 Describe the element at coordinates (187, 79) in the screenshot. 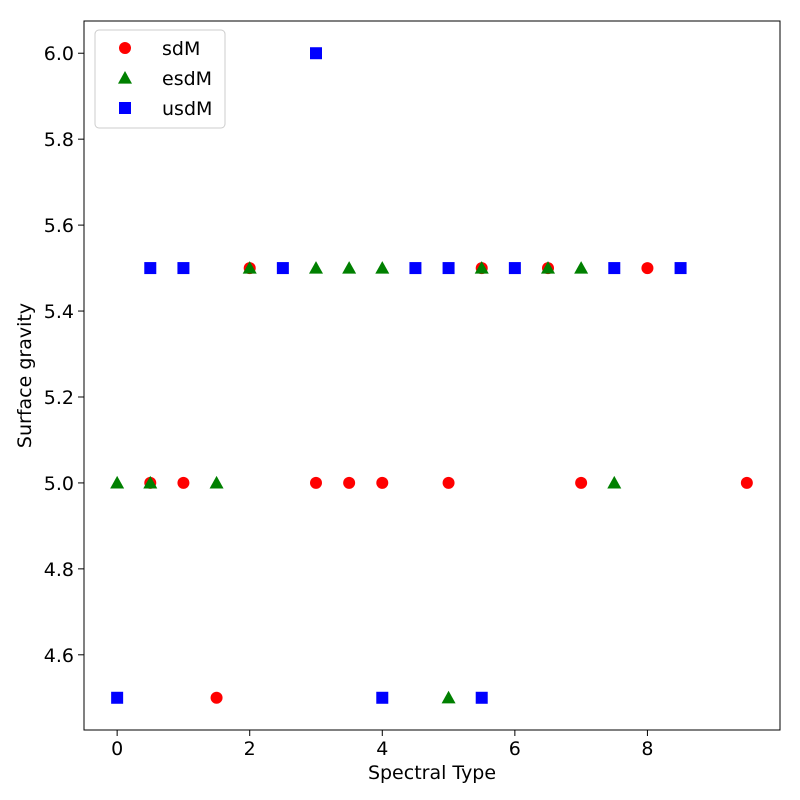

I see `legend-label: esdM` at that location.